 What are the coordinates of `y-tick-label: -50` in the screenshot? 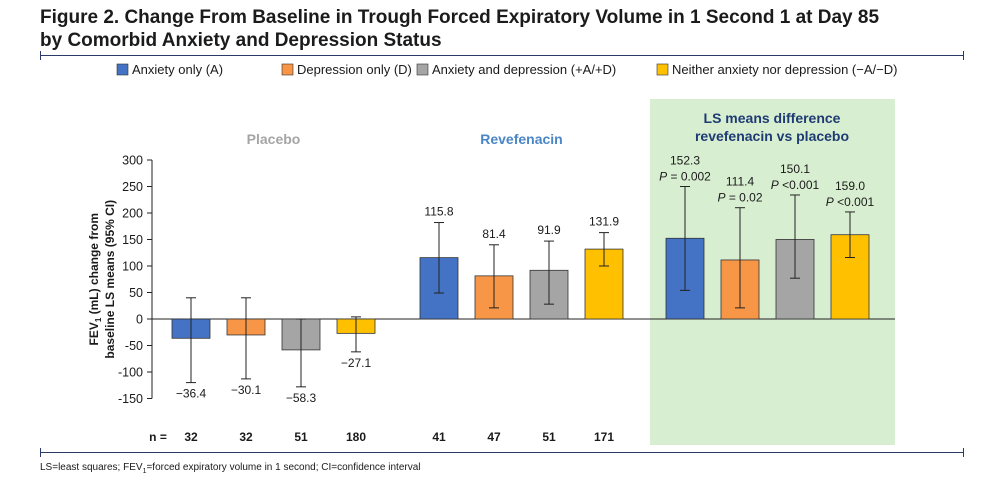 It's located at (134, 346).